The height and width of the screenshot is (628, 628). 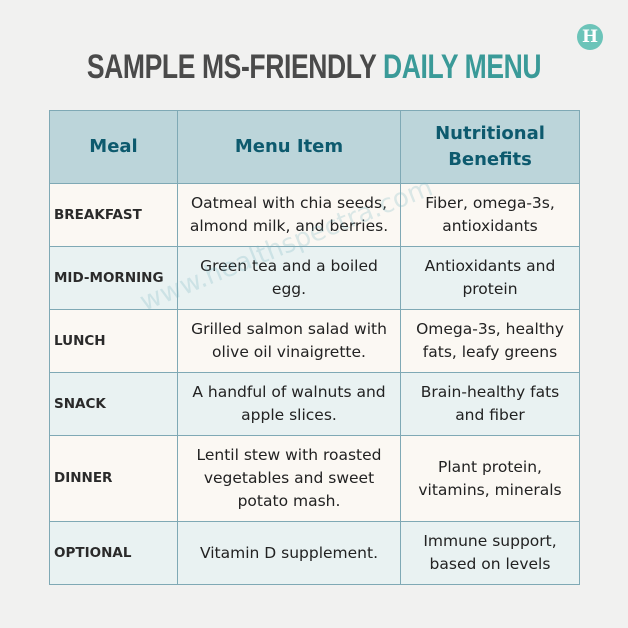 I want to click on title-part-1: SAMPLE MS-FRIENDLY, so click(x=234, y=67).